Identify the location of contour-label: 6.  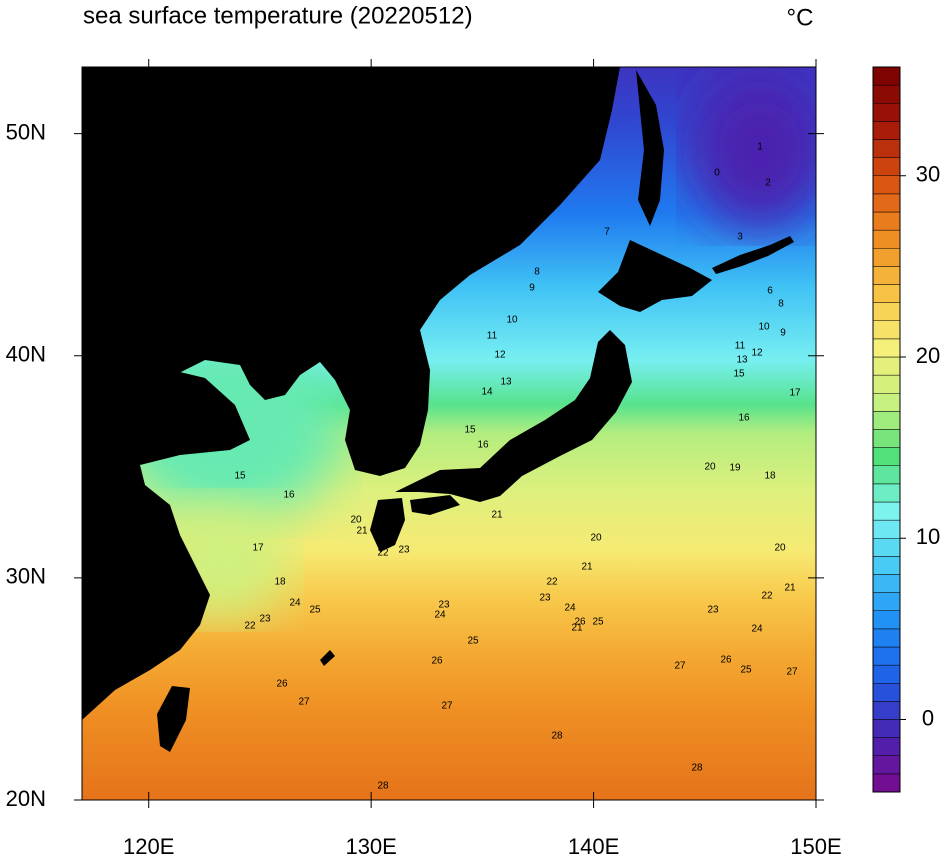
(770, 291).